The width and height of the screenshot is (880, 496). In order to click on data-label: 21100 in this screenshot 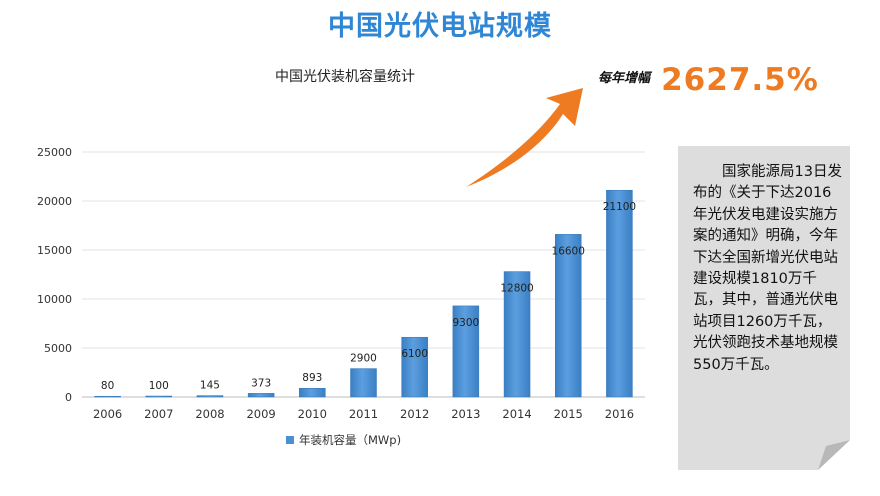, I will do `click(619, 207)`.